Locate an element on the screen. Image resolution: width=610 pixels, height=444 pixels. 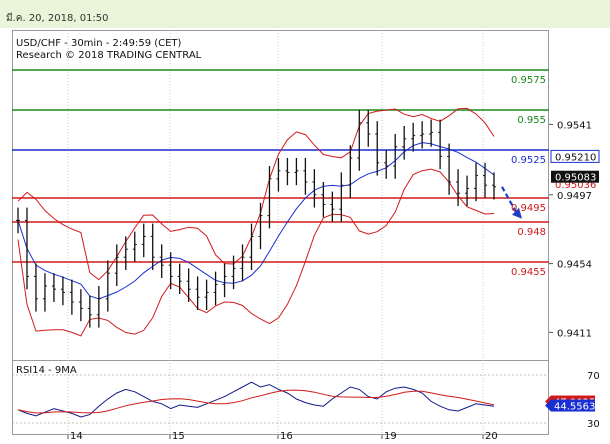
rsi-layer is located at coordinates (280, 399).